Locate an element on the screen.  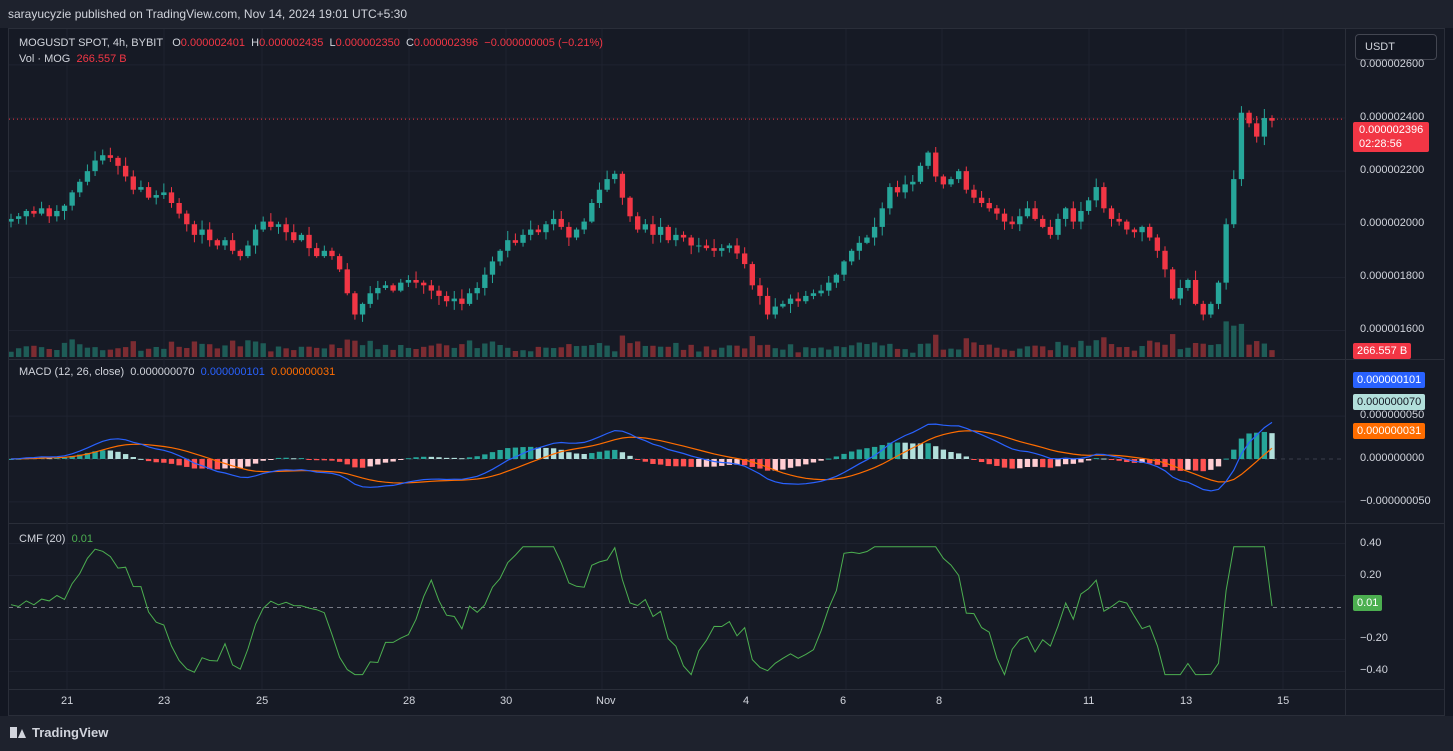
macd-pill-text: 0.000000101 is located at coordinates (1389, 380).